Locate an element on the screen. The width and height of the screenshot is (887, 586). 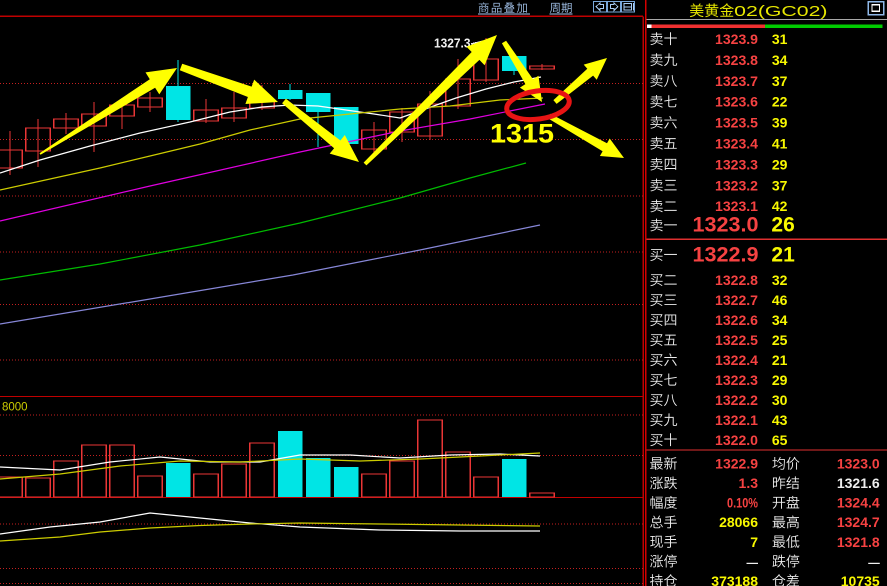
svg-text: 1322.0 is located at coordinates (736, 440).